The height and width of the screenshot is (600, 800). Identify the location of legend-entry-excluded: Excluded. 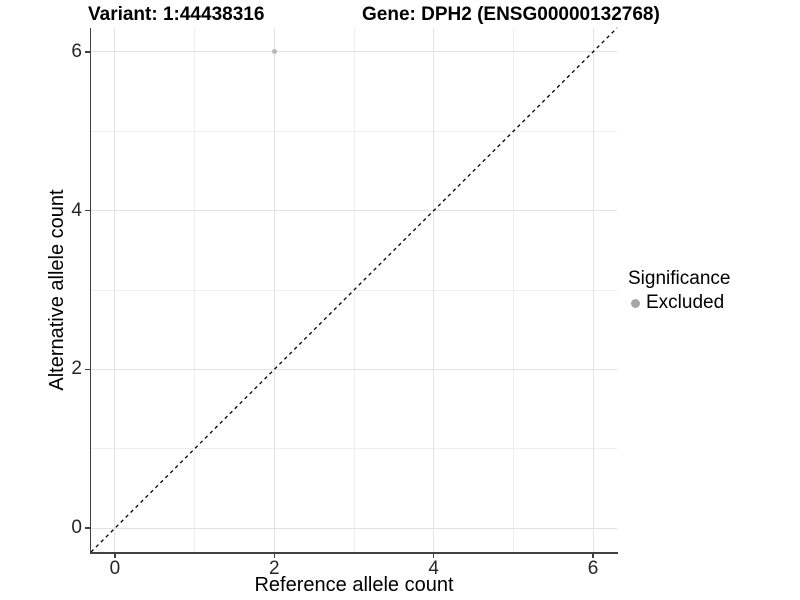
(679, 303).